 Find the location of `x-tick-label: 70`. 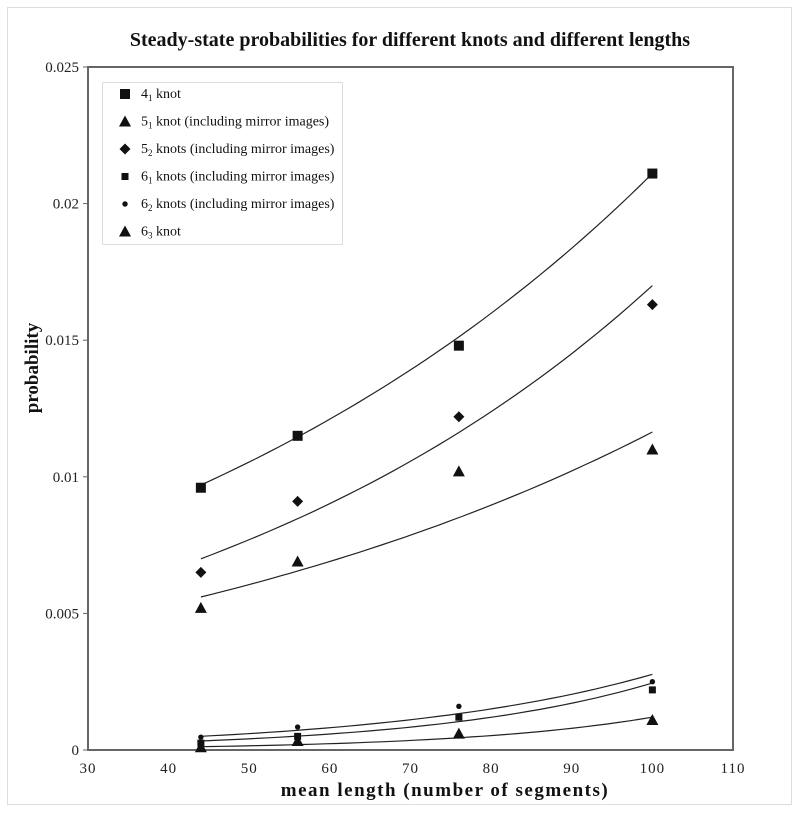

x-tick-label: 70 is located at coordinates (410, 769).